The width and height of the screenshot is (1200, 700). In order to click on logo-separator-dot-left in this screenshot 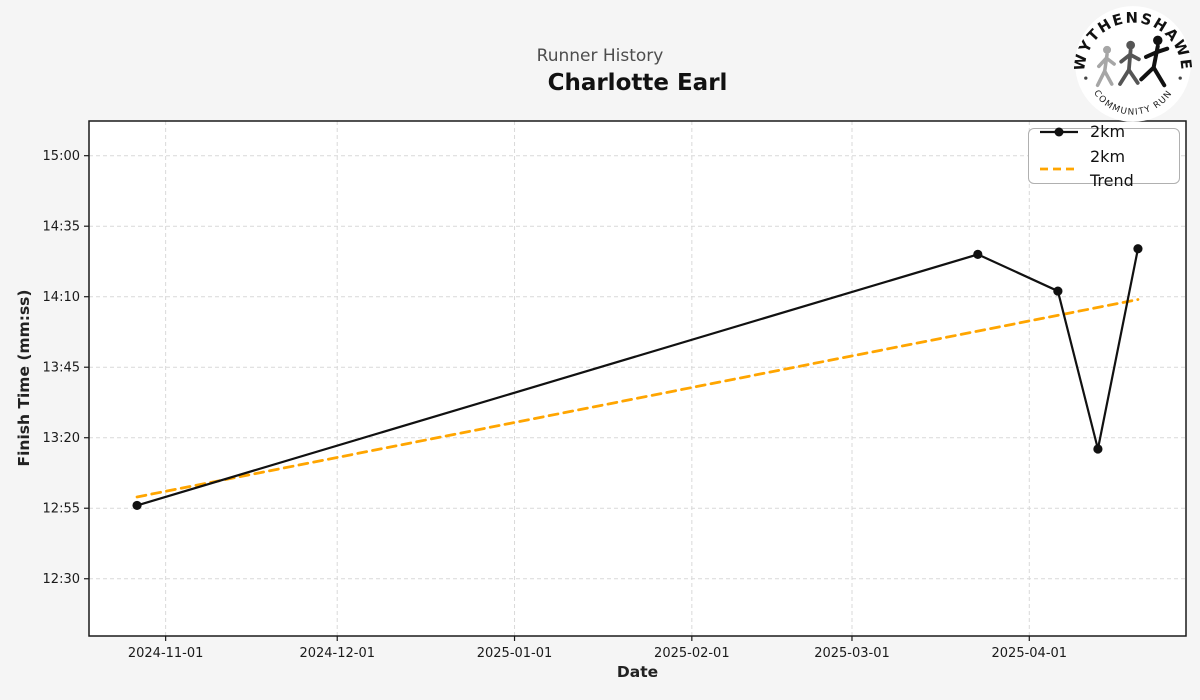, I will do `click(1086, 78)`.